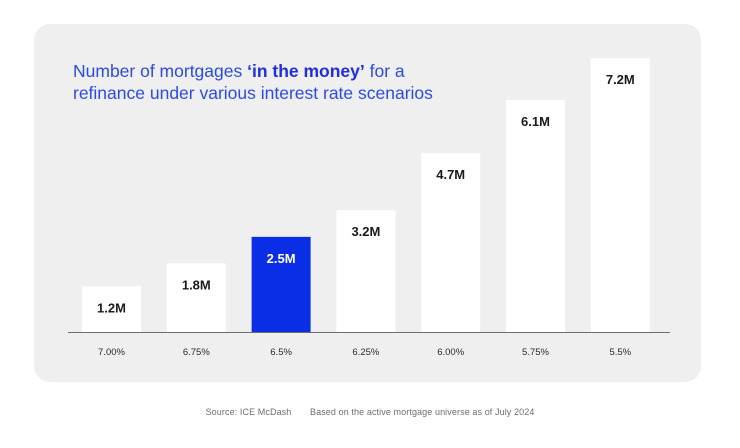 The width and height of the screenshot is (740, 448). Describe the element at coordinates (620, 352) in the screenshot. I see `tick-label-5.5%: 5.5%` at that location.